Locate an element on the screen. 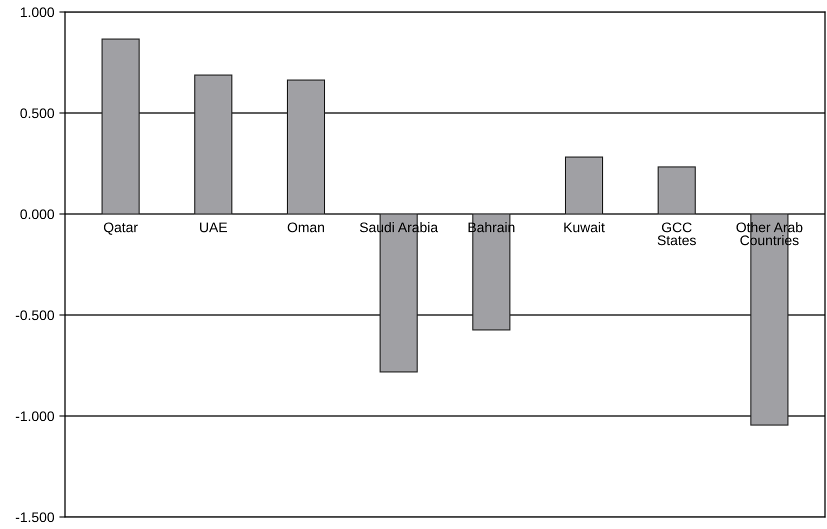 This screenshot has width=827, height=529. x-tick-label: Oman is located at coordinates (306, 227).